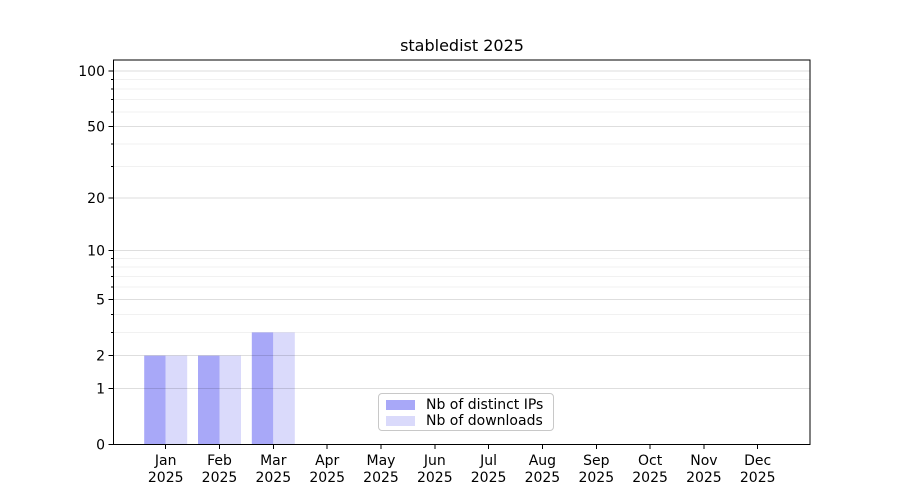 Image resolution: width=900 pixels, height=500 pixels. I want to click on bar-downloads-jan, so click(176, 400).